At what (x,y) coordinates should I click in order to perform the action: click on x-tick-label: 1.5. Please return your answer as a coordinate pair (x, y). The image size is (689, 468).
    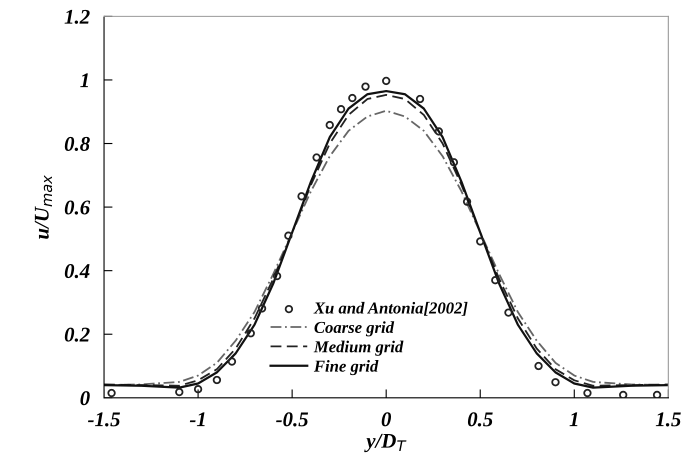
    Looking at the image, I should click on (668, 419).